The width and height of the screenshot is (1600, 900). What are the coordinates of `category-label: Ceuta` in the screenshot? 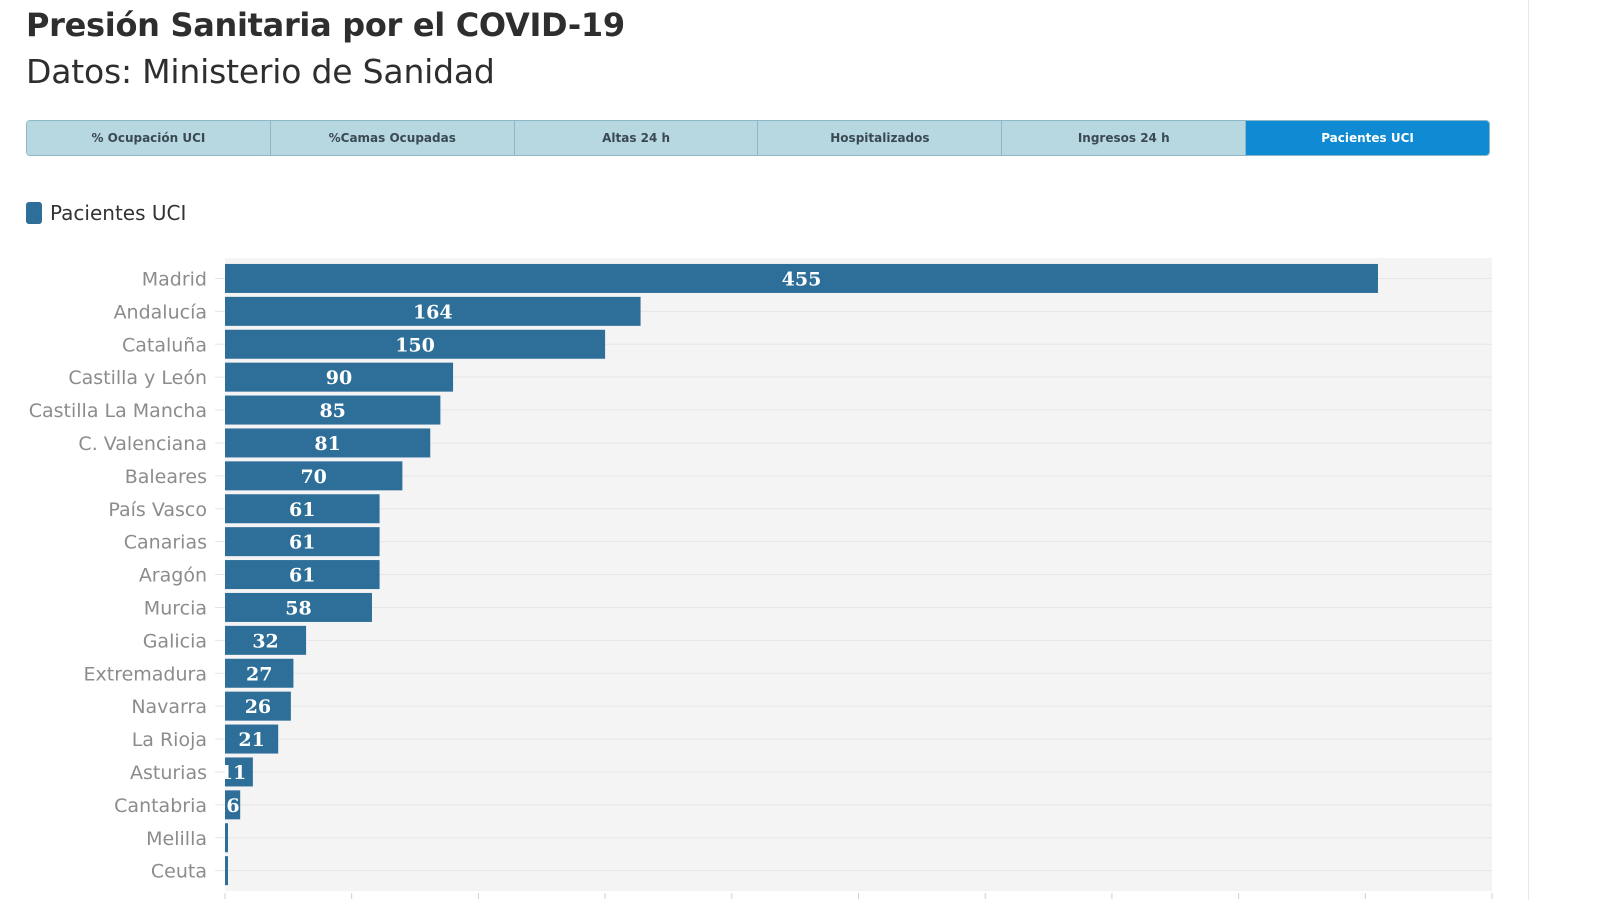 It's located at (179, 872).